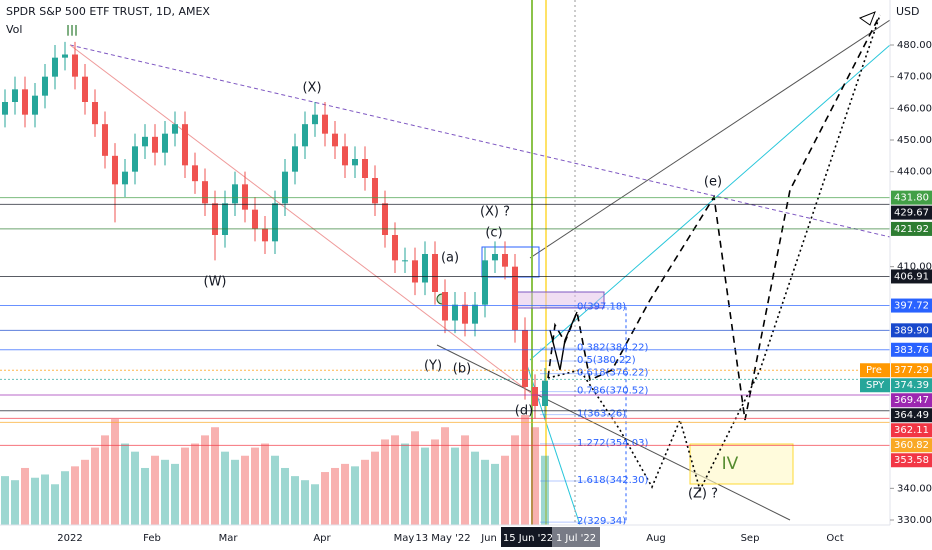 Image resolution: width=932 pixels, height=550 pixels. What do you see at coordinates (601, 521) in the screenshot?
I see `fib-label: 2(329.34)` at bounding box center [601, 521].